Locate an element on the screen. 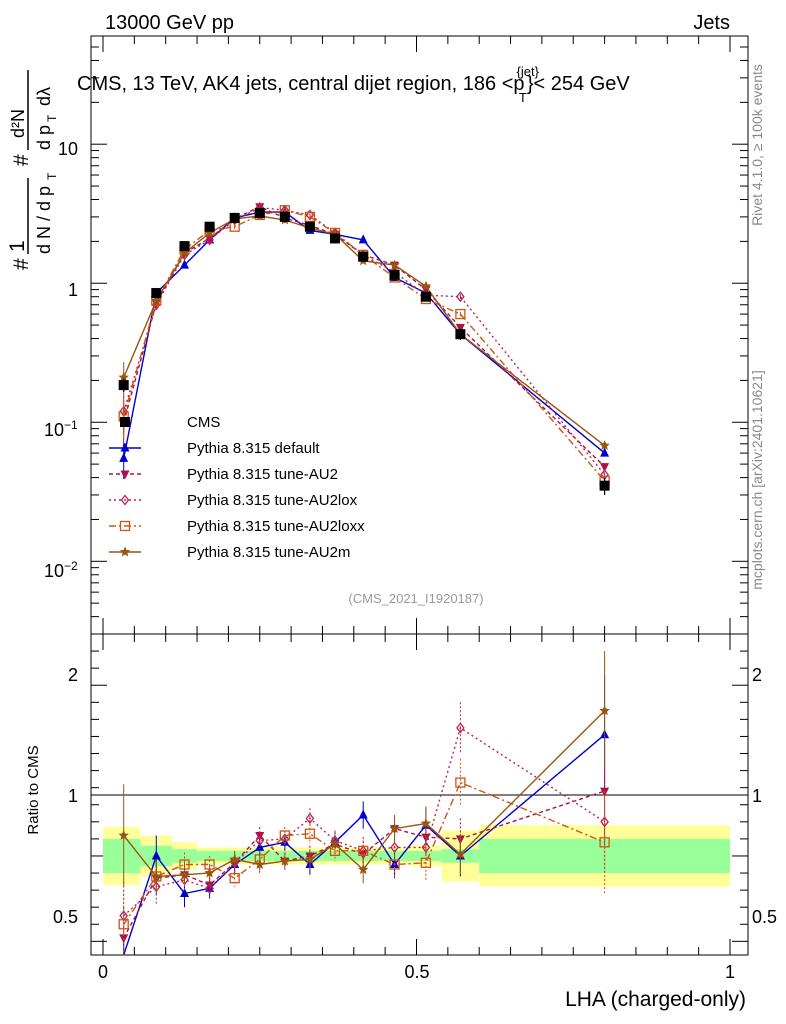 Image resolution: width=786 pixels, height=1024 pixels. ratio-y-tick-1-right: 1 is located at coordinates (757, 796).